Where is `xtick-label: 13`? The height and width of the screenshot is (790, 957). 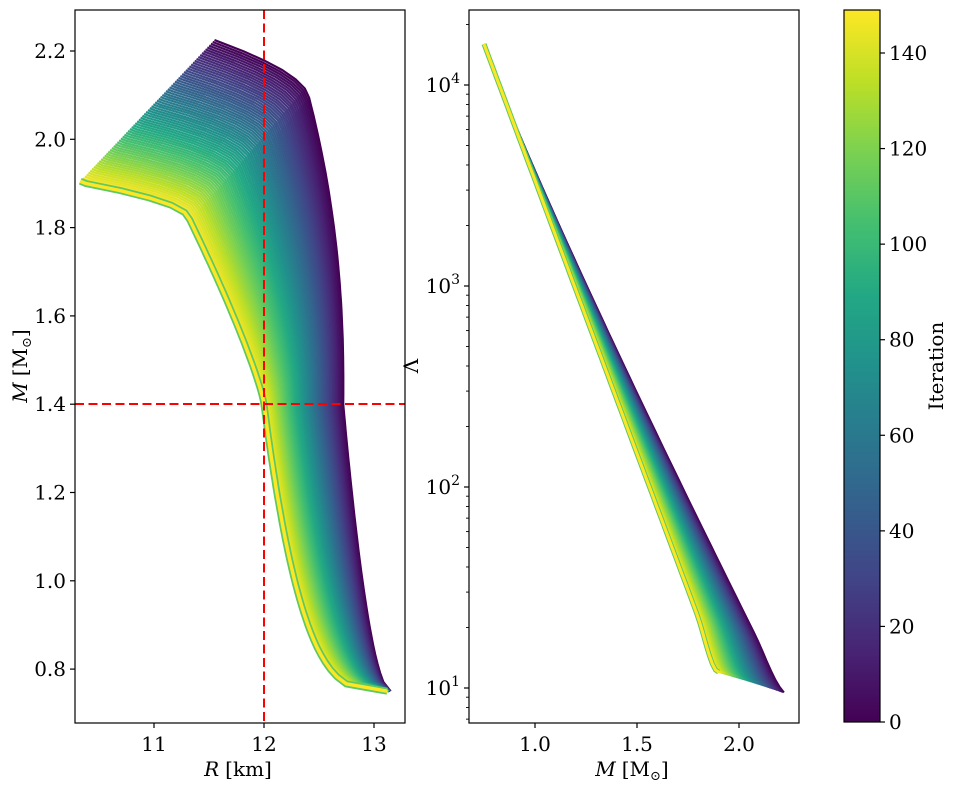 xtick-label: 13 is located at coordinates (373, 744).